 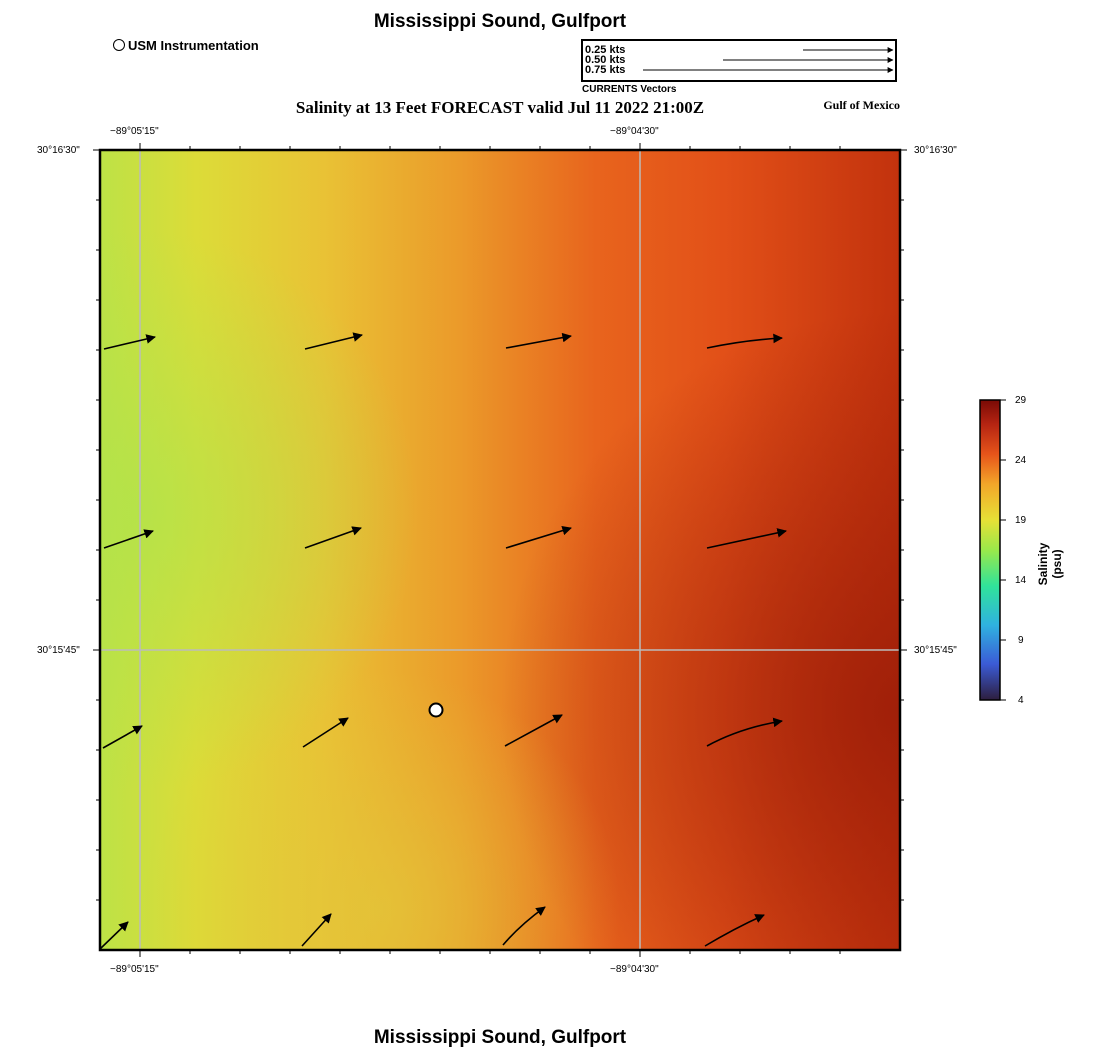 I want to click on colorbar-tick-label: 9, so click(x=1021, y=640).